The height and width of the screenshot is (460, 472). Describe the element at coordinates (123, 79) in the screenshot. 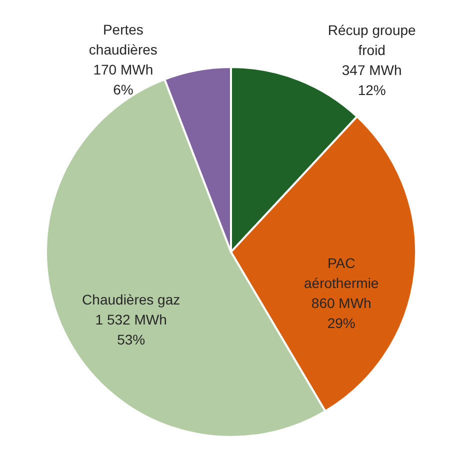

I see `data-label: 170 MWh 6%` at that location.